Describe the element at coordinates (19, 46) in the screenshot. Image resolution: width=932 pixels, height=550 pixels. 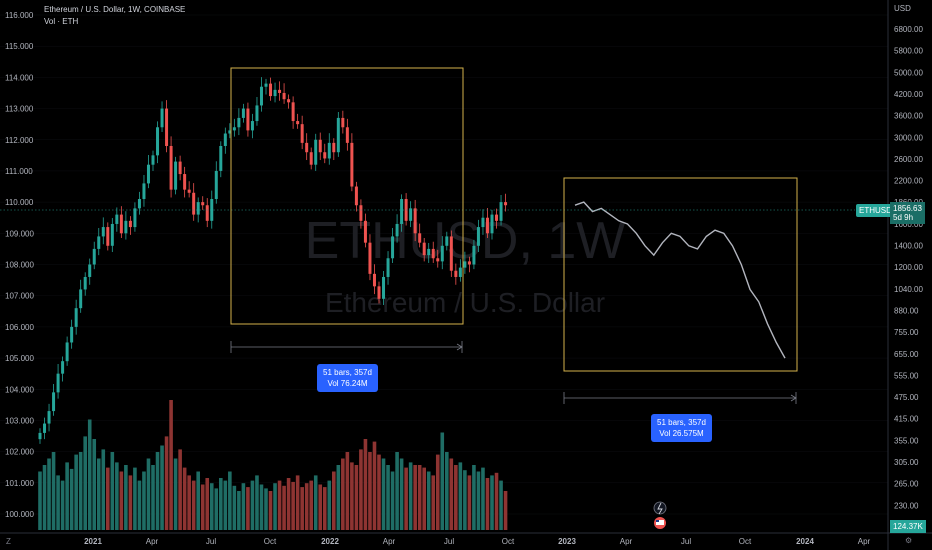
I see `left-axis-tick: 115.000` at that location.